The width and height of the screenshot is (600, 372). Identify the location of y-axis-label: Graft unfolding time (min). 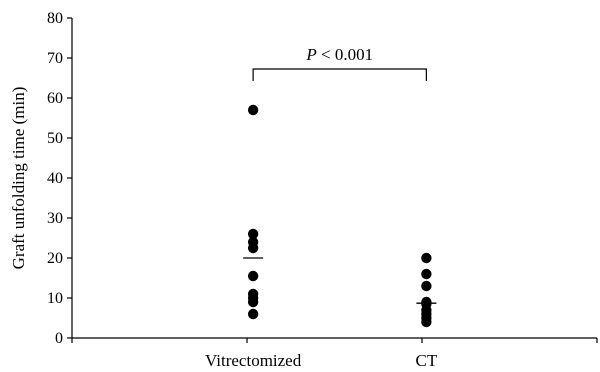
(18, 178).